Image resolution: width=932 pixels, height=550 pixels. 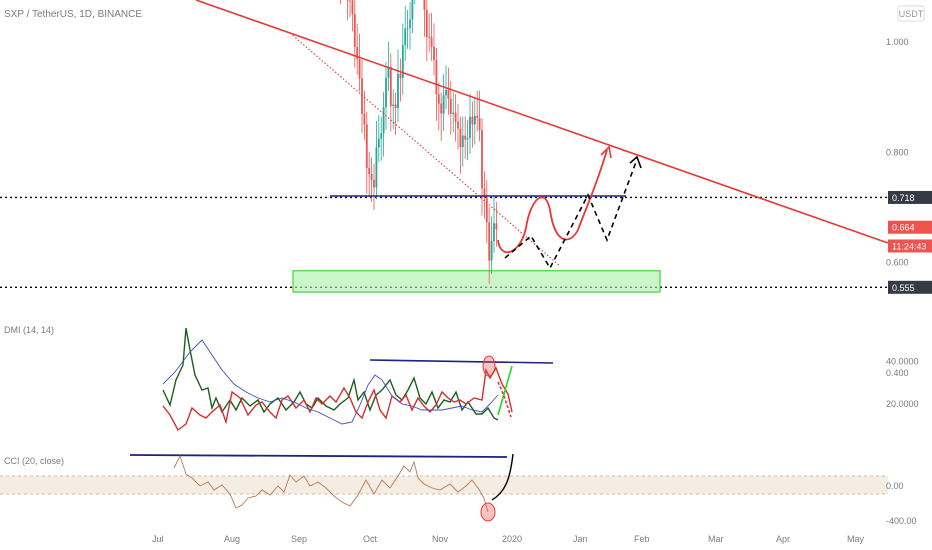 What do you see at coordinates (856, 539) in the screenshot?
I see `time-axis-label: May` at bounding box center [856, 539].